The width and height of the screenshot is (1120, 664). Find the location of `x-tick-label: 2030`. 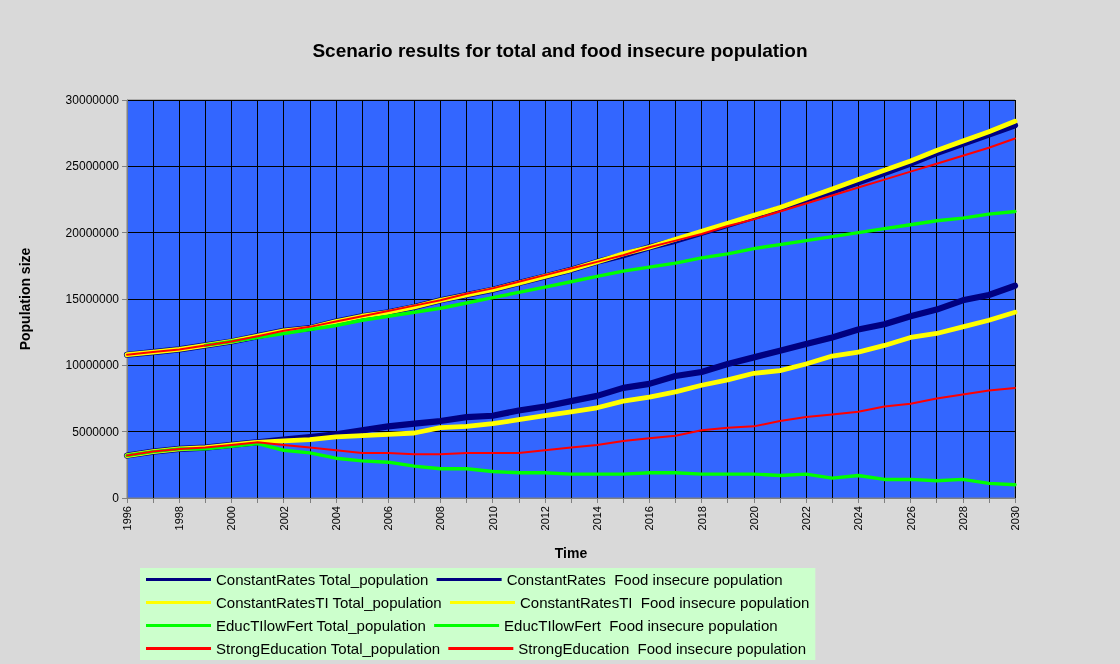

x-tick-label: 2030 is located at coordinates (1015, 518).